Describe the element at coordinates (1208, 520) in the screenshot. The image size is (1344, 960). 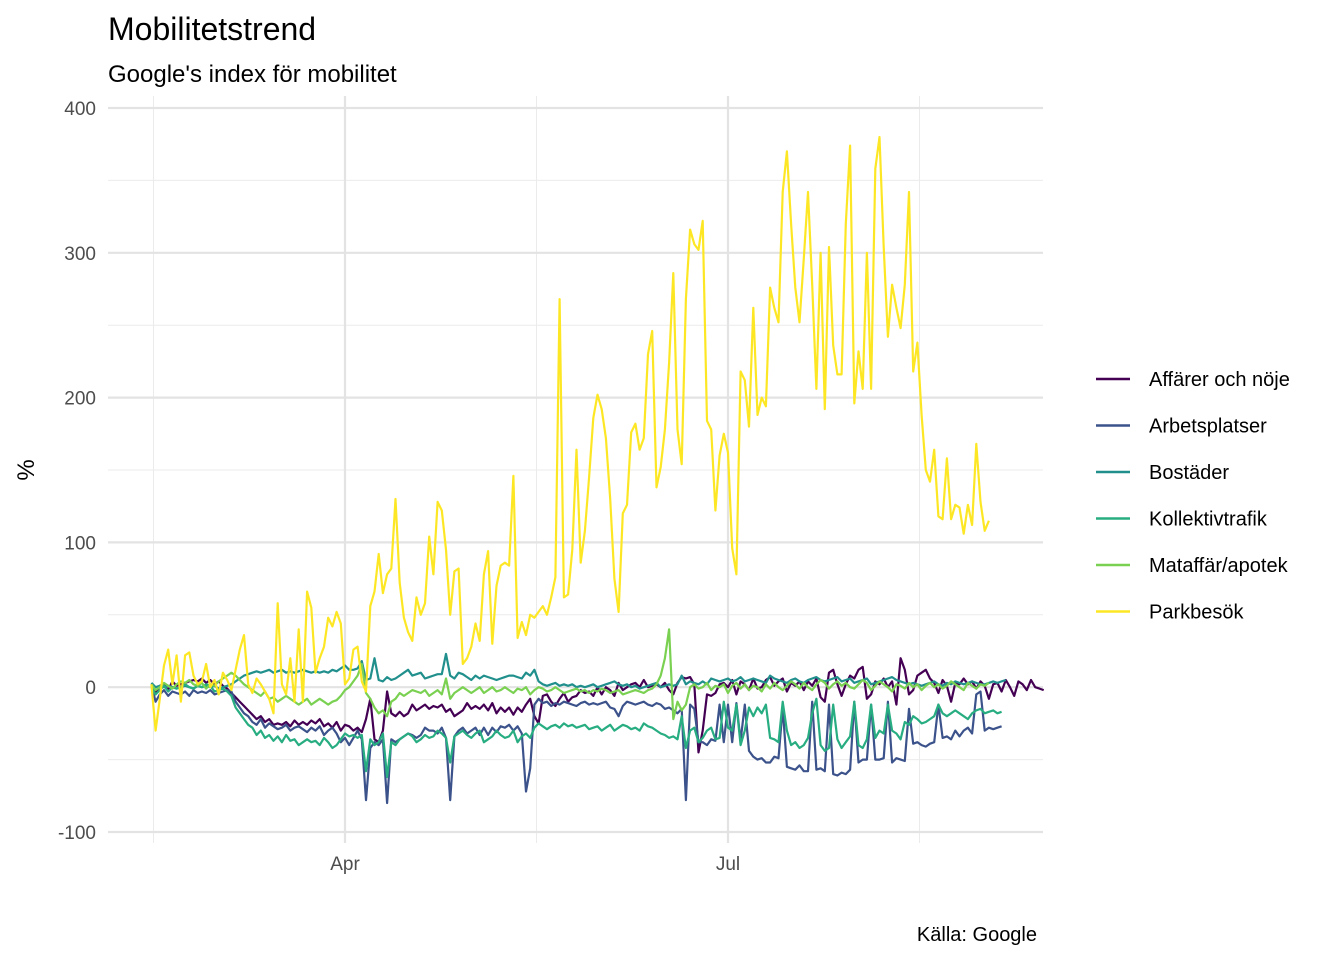
I see `legend-label: Kollektivtrafik` at that location.